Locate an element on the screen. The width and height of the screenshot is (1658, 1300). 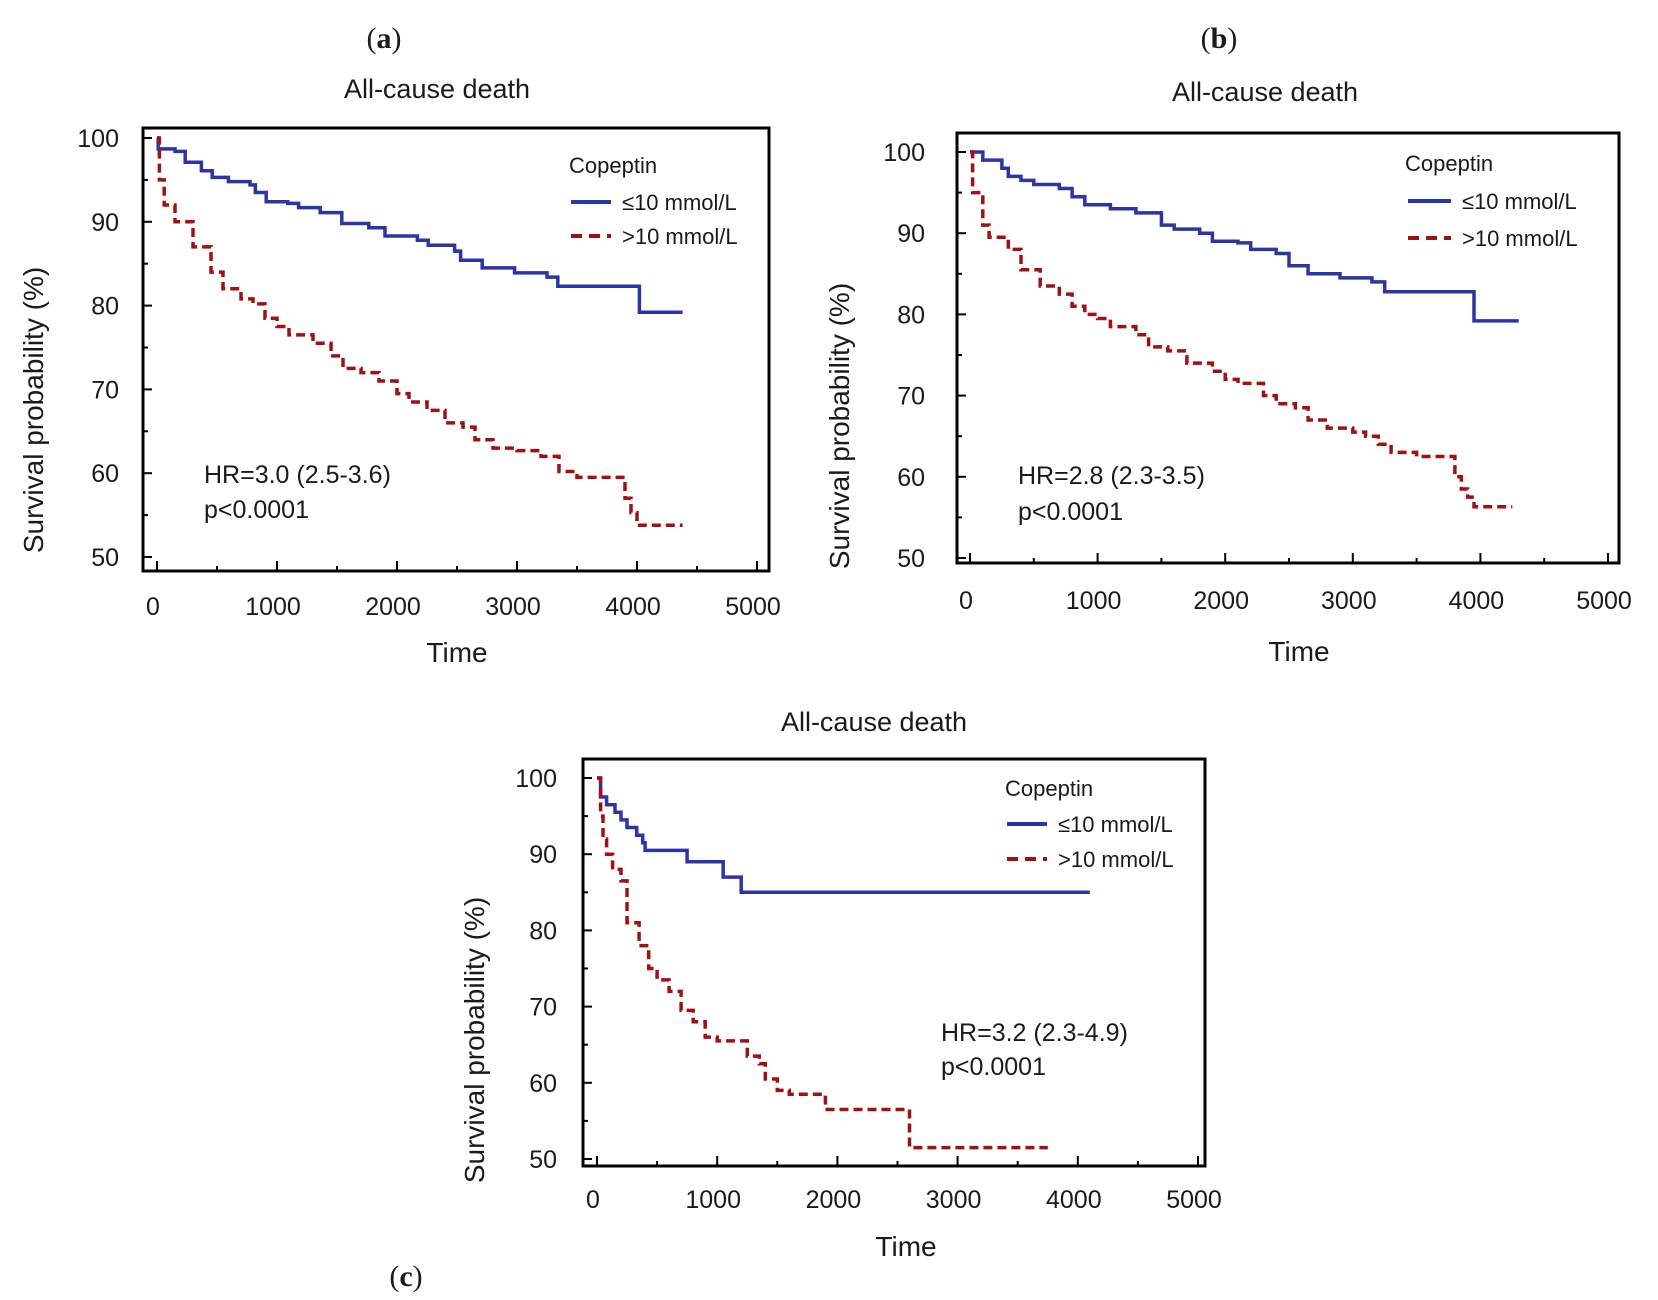
hazard-ratio-annotation: HR=3.0 (2.5-3.6) is located at coordinates (297, 475).